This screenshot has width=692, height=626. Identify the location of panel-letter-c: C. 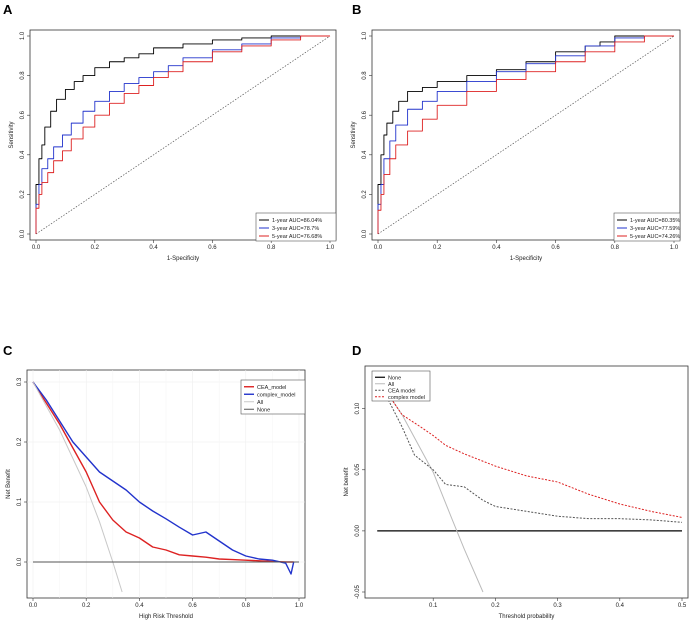
(8, 350).